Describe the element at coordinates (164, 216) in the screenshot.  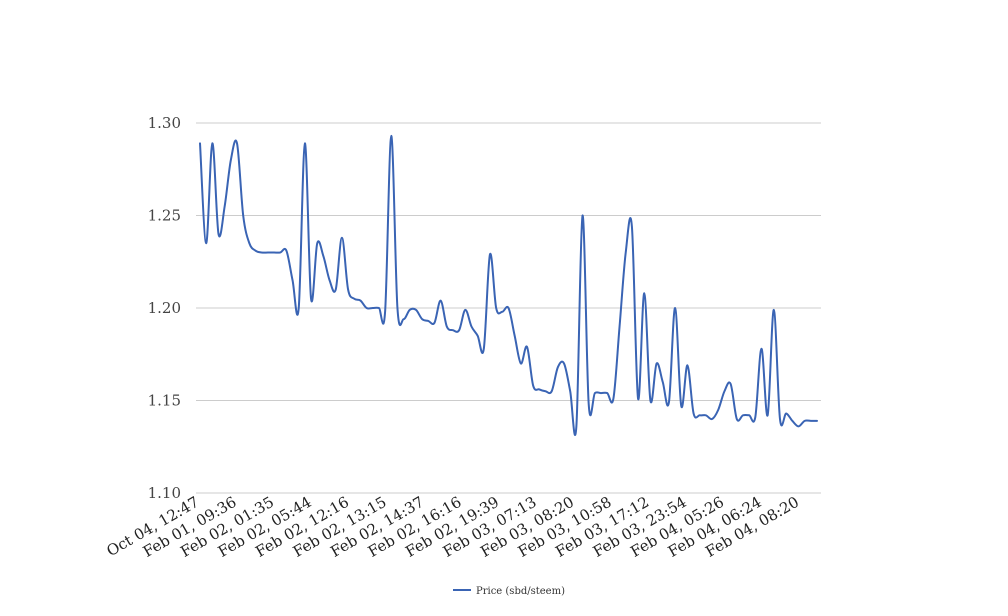
I see `y-tick-label: 1.25` at that location.